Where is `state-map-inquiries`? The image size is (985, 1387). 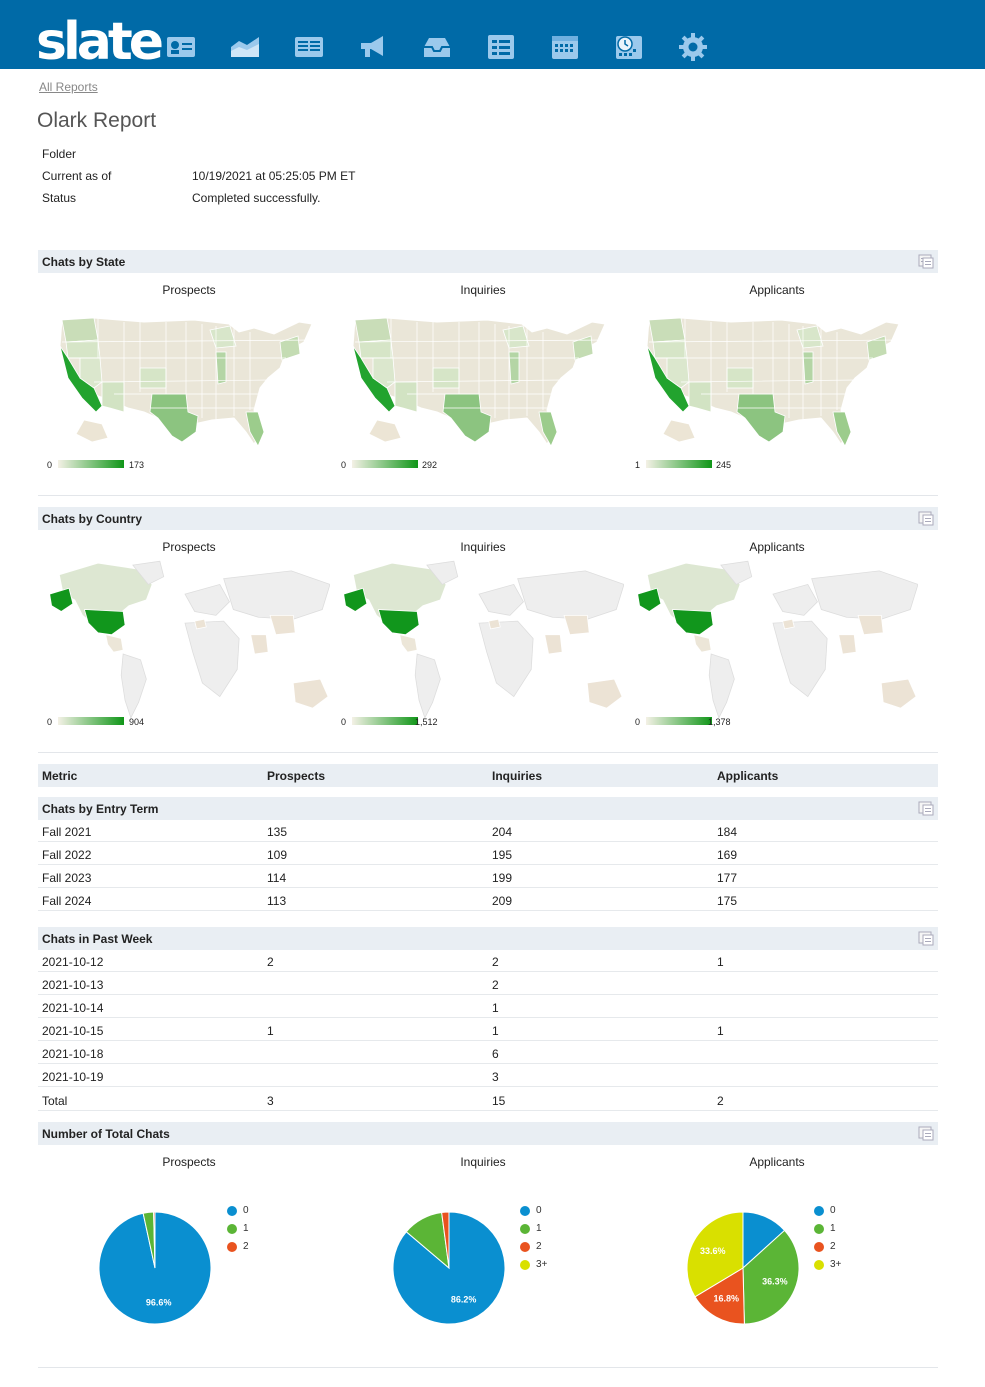 state-map-inquiries is located at coordinates (480, 382).